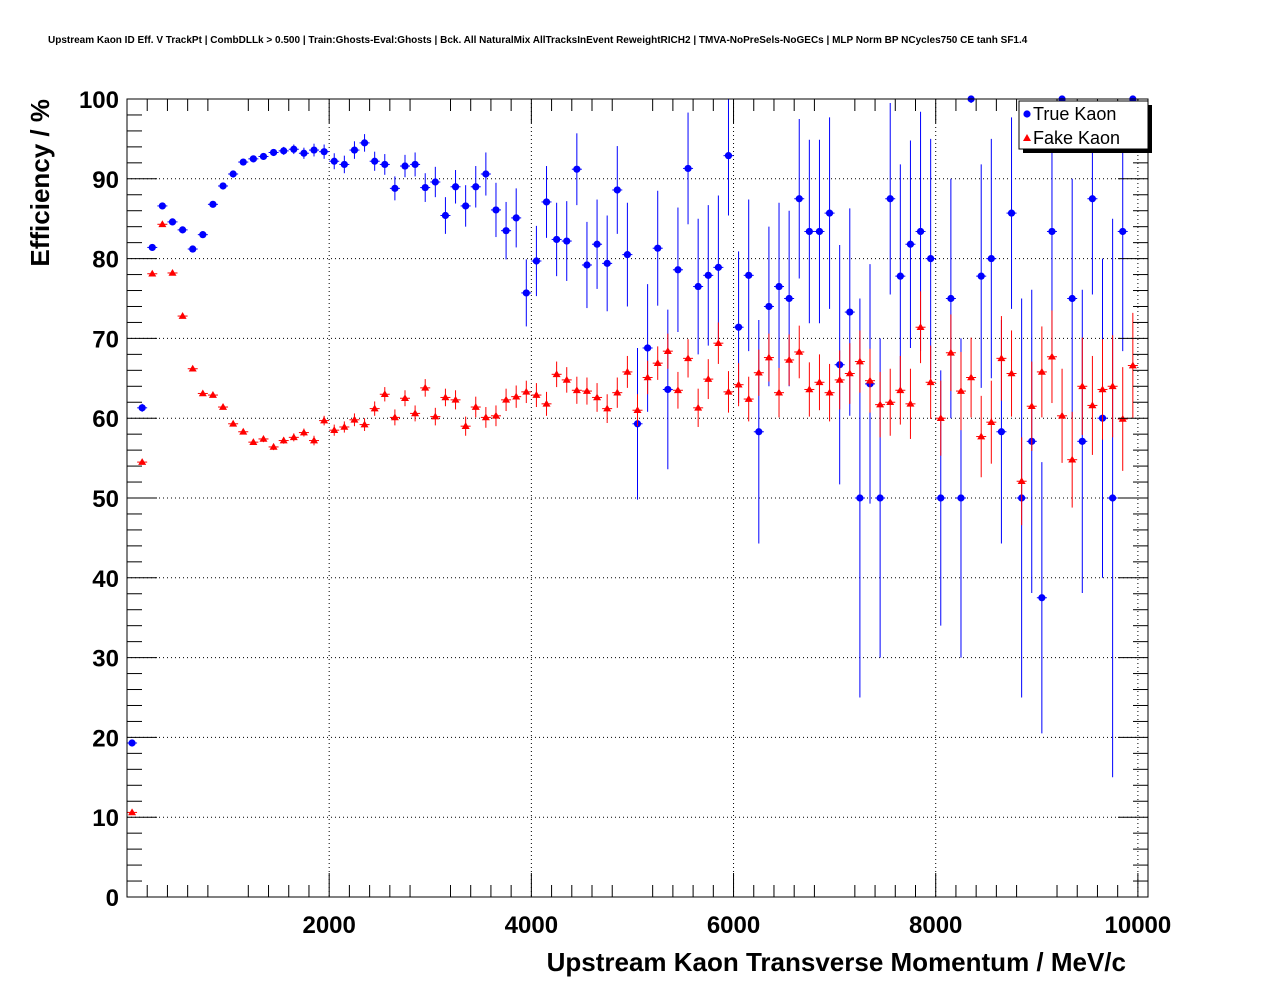  Describe the element at coordinates (105, 579) in the screenshot. I see `y-tick-label: 40` at that location.